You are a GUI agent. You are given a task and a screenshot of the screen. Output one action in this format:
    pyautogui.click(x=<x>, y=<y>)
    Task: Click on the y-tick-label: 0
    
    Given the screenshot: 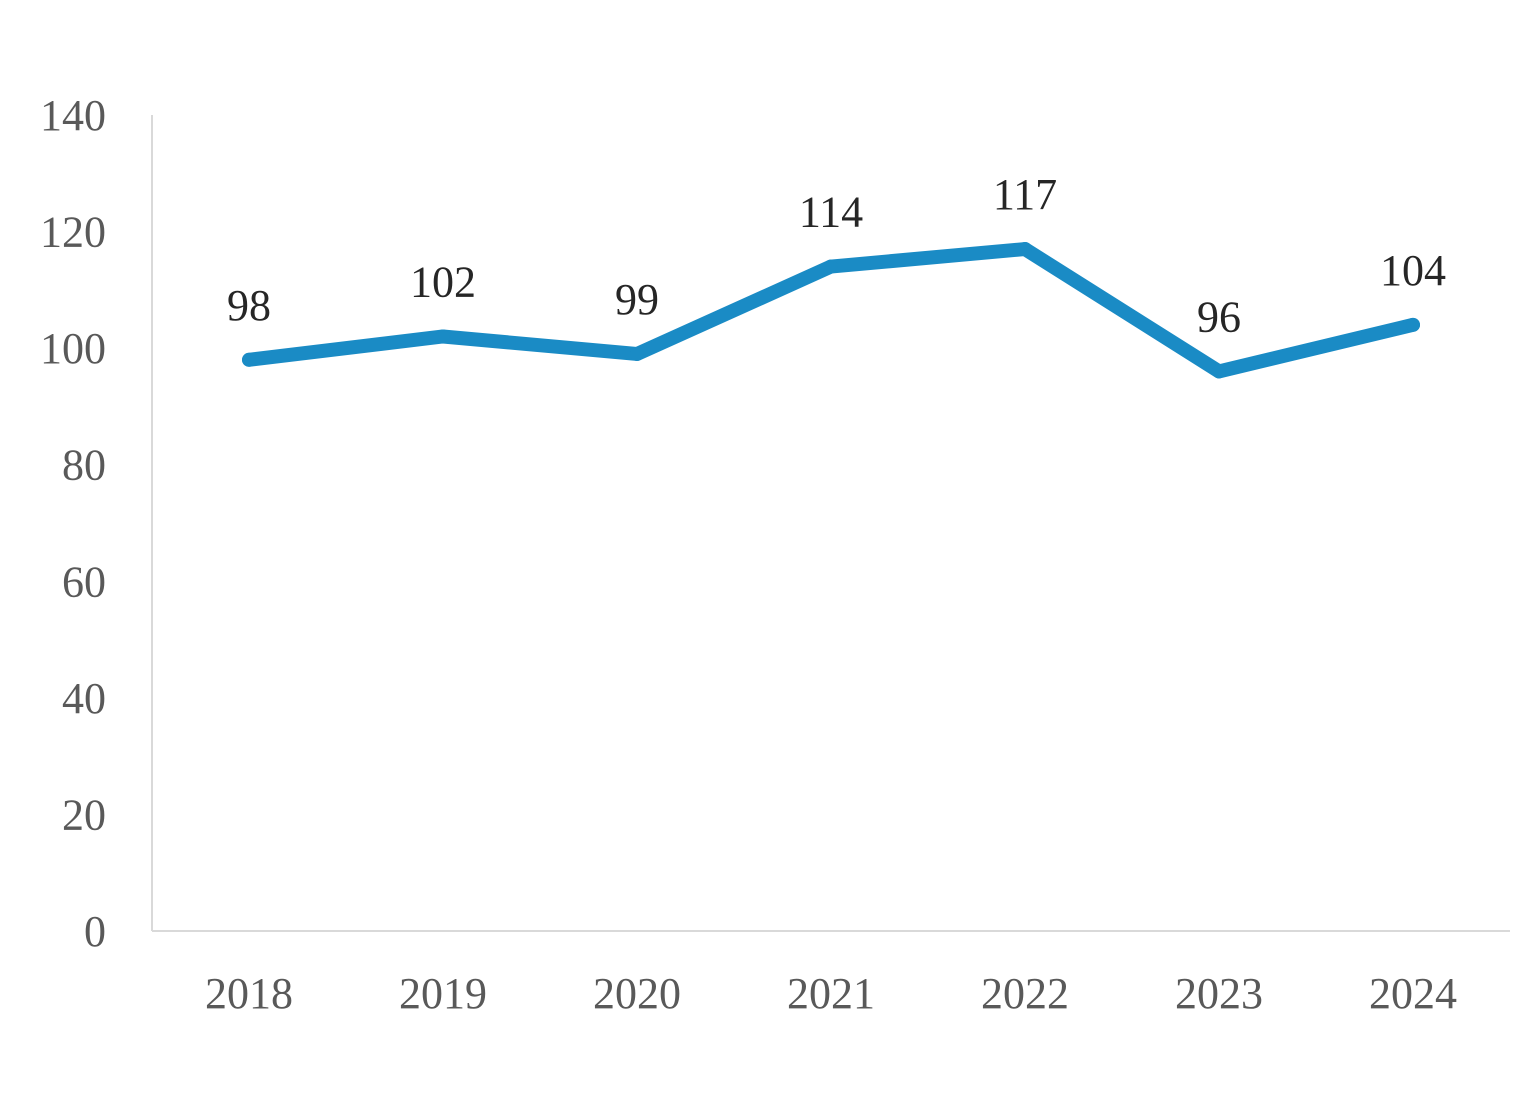 What is the action you would take?
    pyautogui.click(x=95, y=931)
    